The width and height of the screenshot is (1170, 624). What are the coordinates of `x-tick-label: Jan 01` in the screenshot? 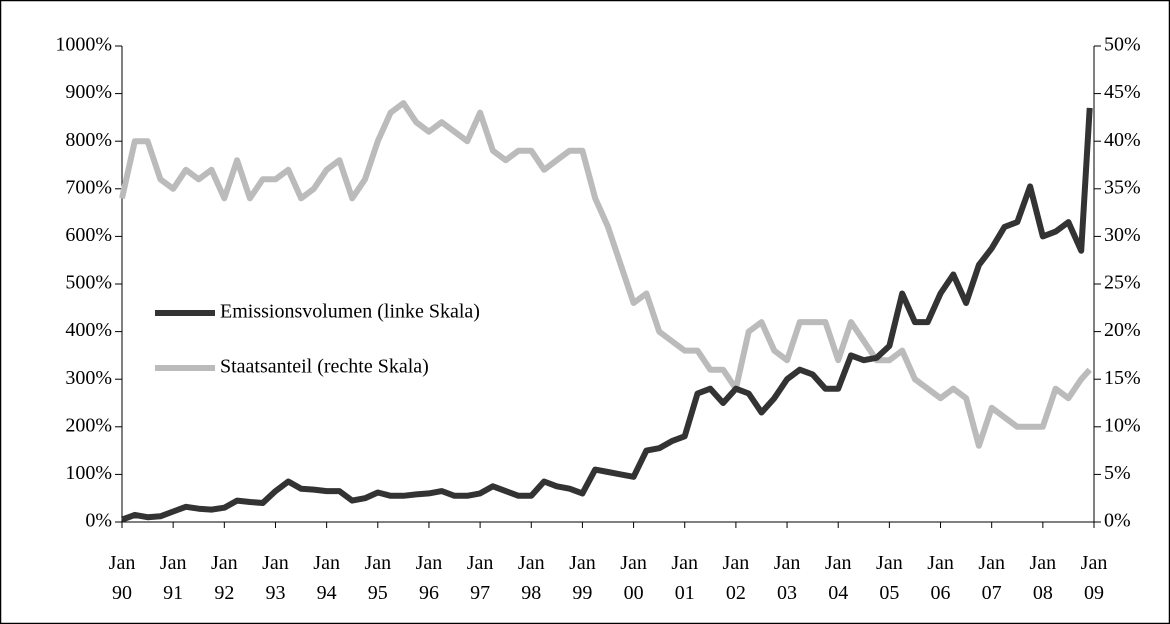 It's located at (684, 578).